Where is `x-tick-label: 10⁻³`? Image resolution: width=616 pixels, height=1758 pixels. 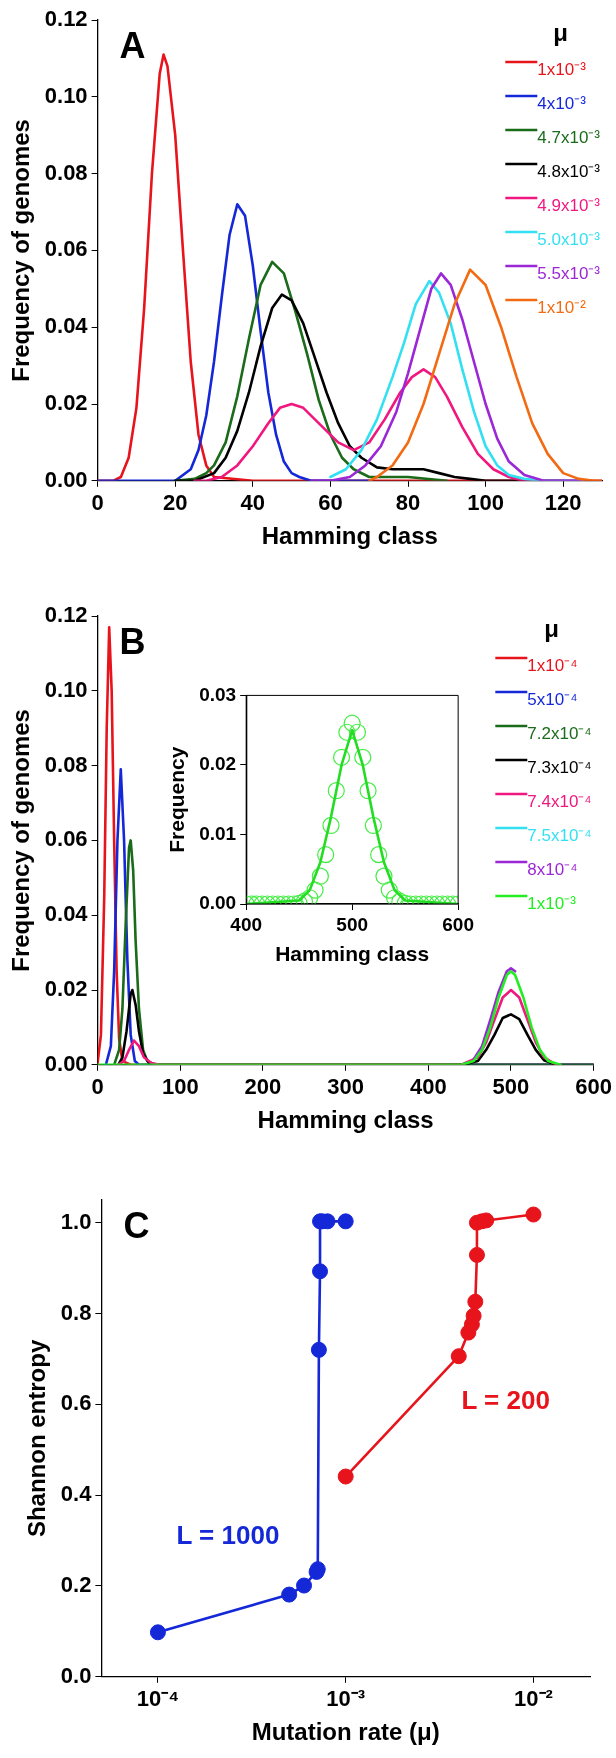 x-tick-label: 10⁻³ is located at coordinates (346, 1699).